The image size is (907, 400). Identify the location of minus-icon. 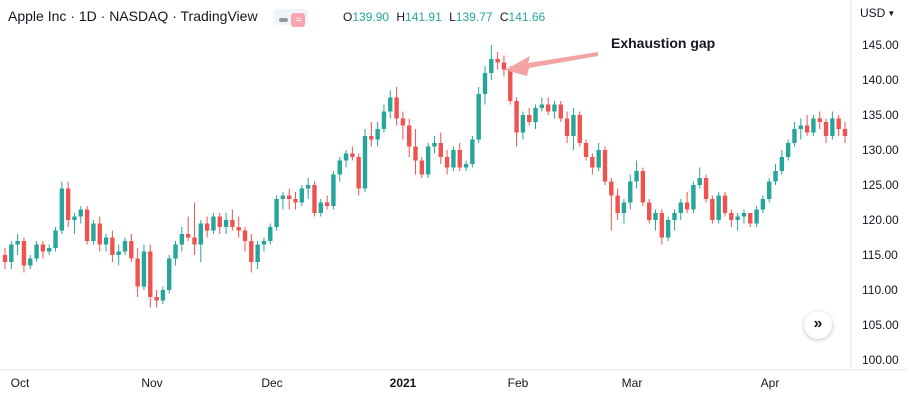
(284, 19).